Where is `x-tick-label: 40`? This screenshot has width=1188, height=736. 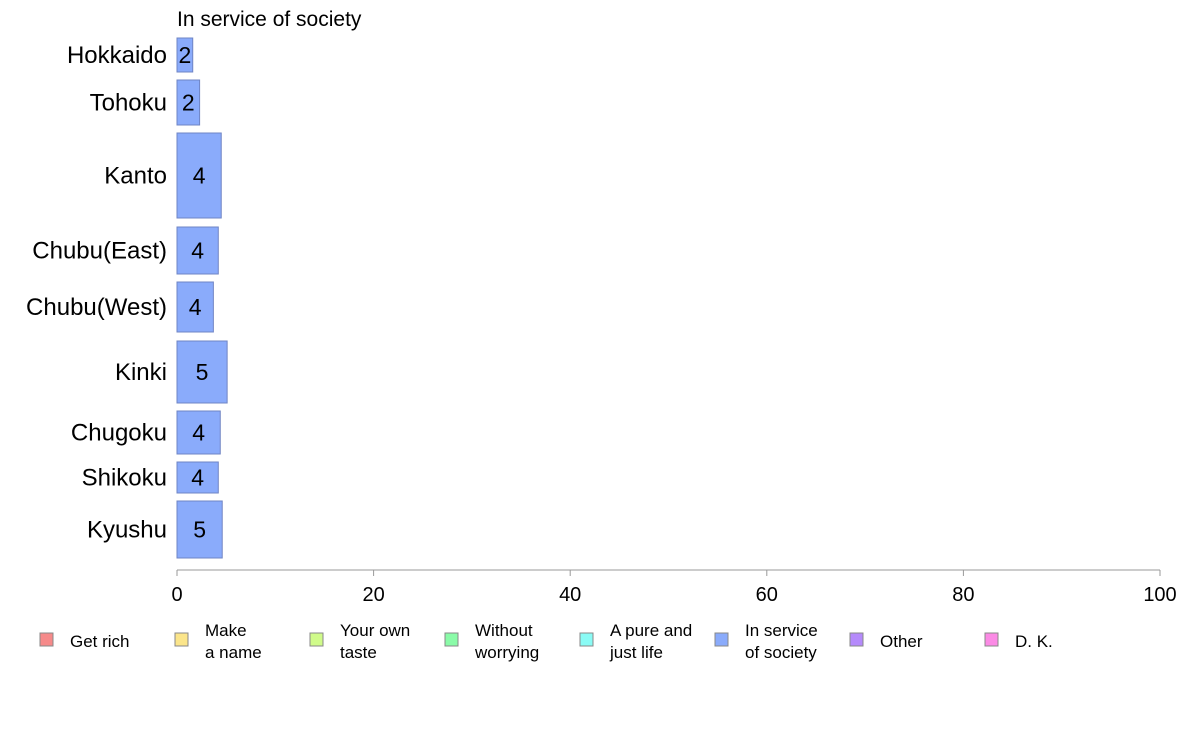 x-tick-label: 40 is located at coordinates (570, 595).